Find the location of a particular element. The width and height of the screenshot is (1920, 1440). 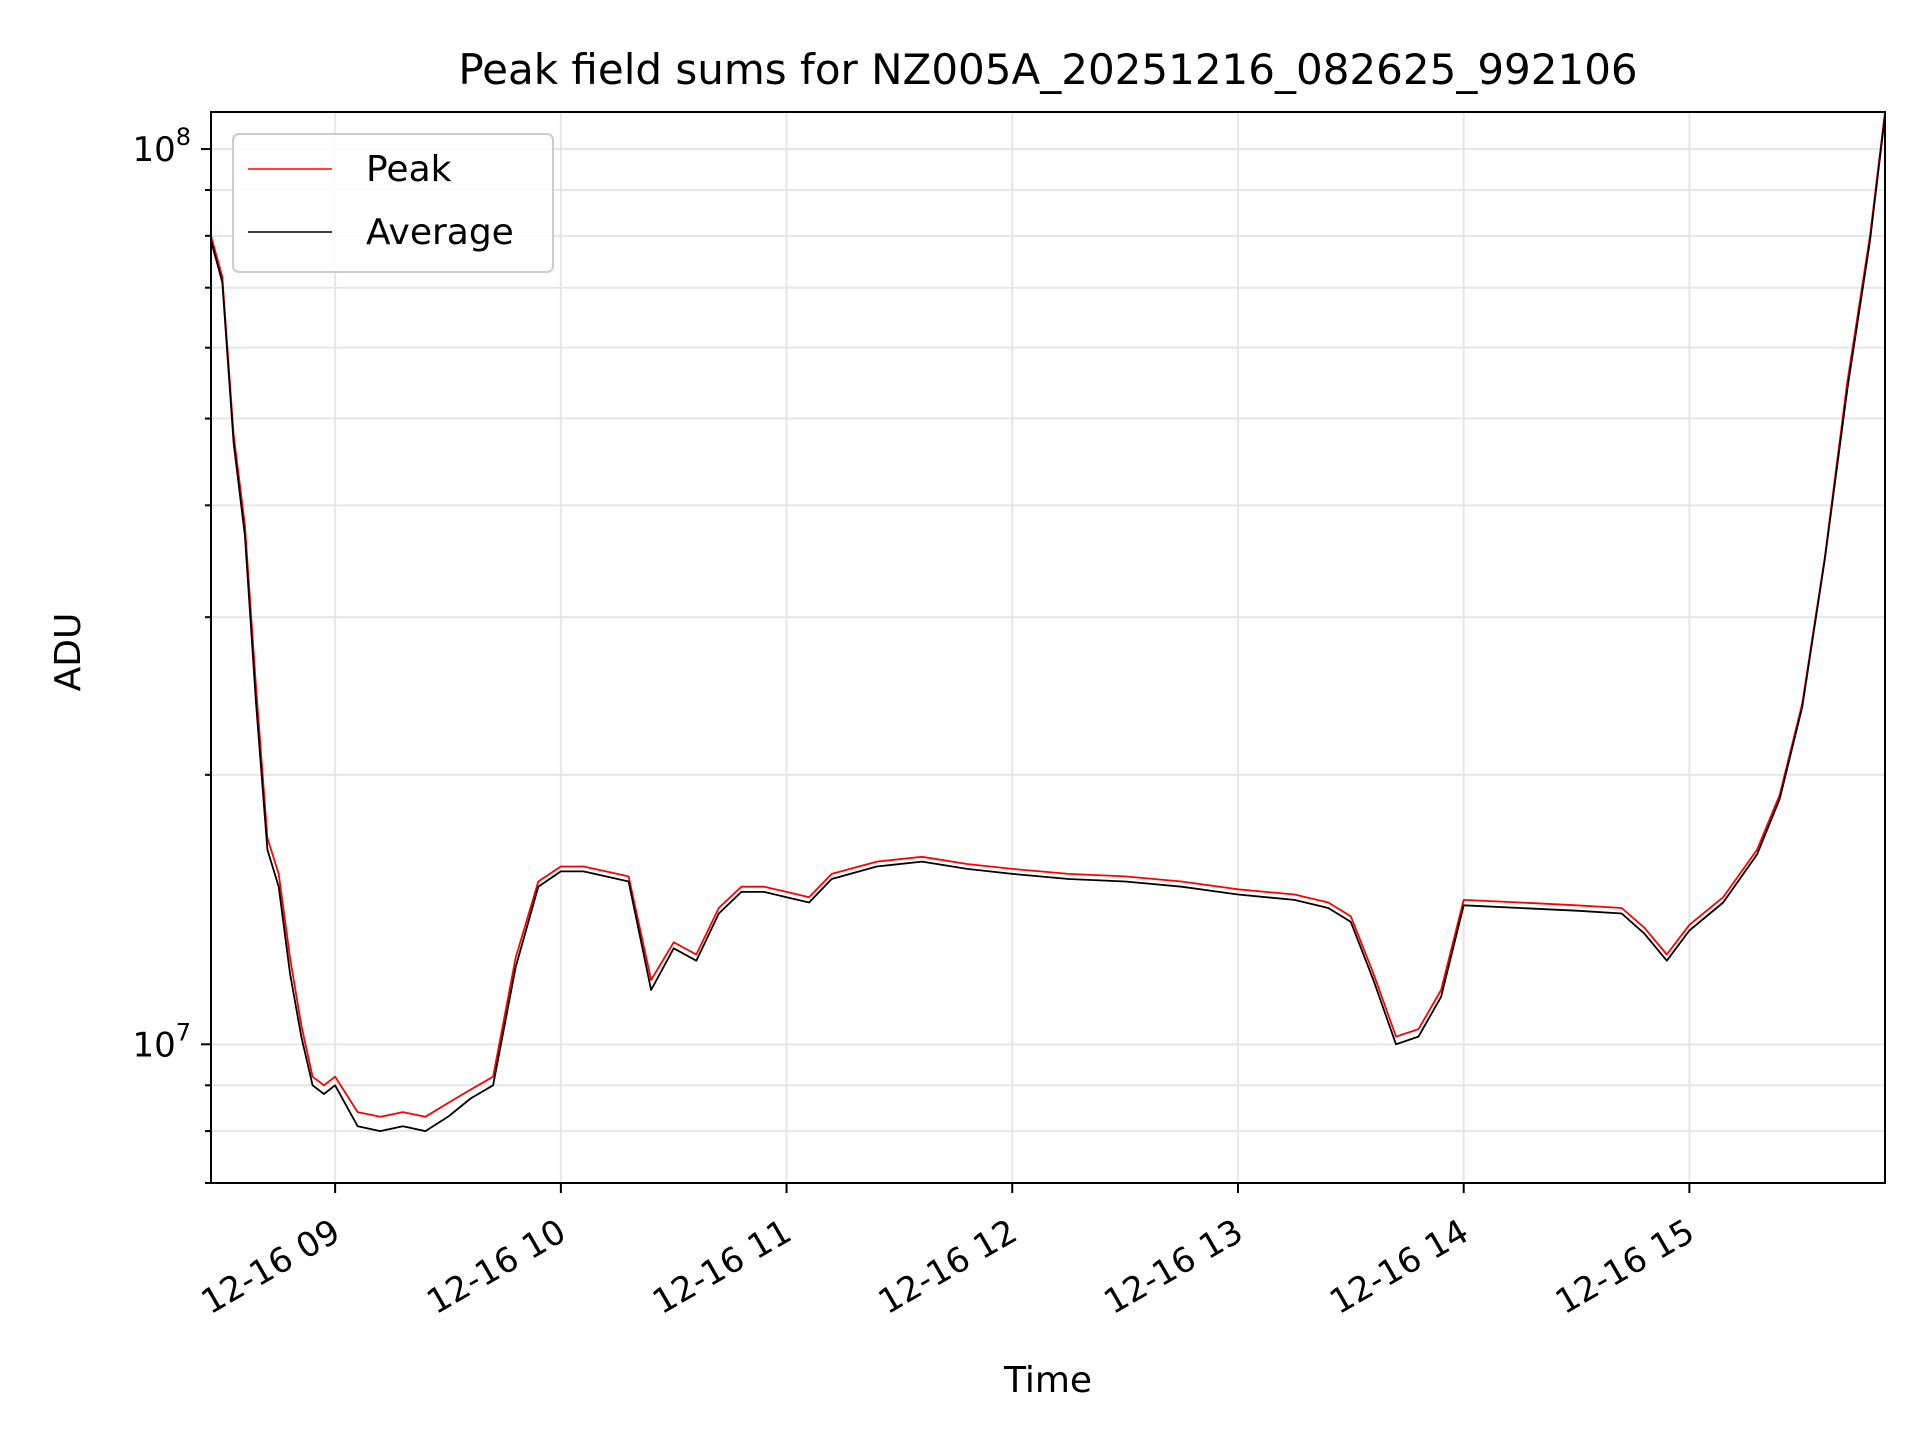

legend-label-peak: Peak is located at coordinates (409, 169).